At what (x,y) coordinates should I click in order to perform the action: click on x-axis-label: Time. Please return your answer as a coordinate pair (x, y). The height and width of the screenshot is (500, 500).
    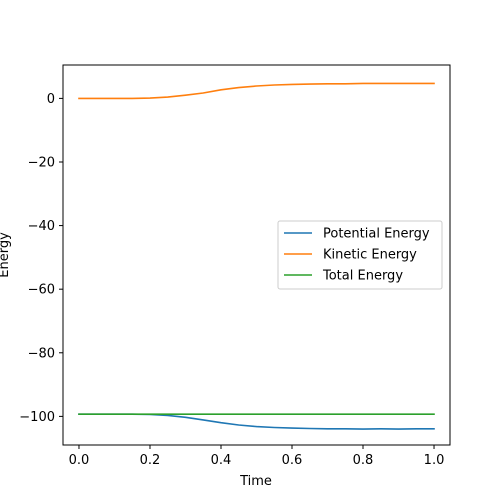
    Looking at the image, I should click on (255, 481).